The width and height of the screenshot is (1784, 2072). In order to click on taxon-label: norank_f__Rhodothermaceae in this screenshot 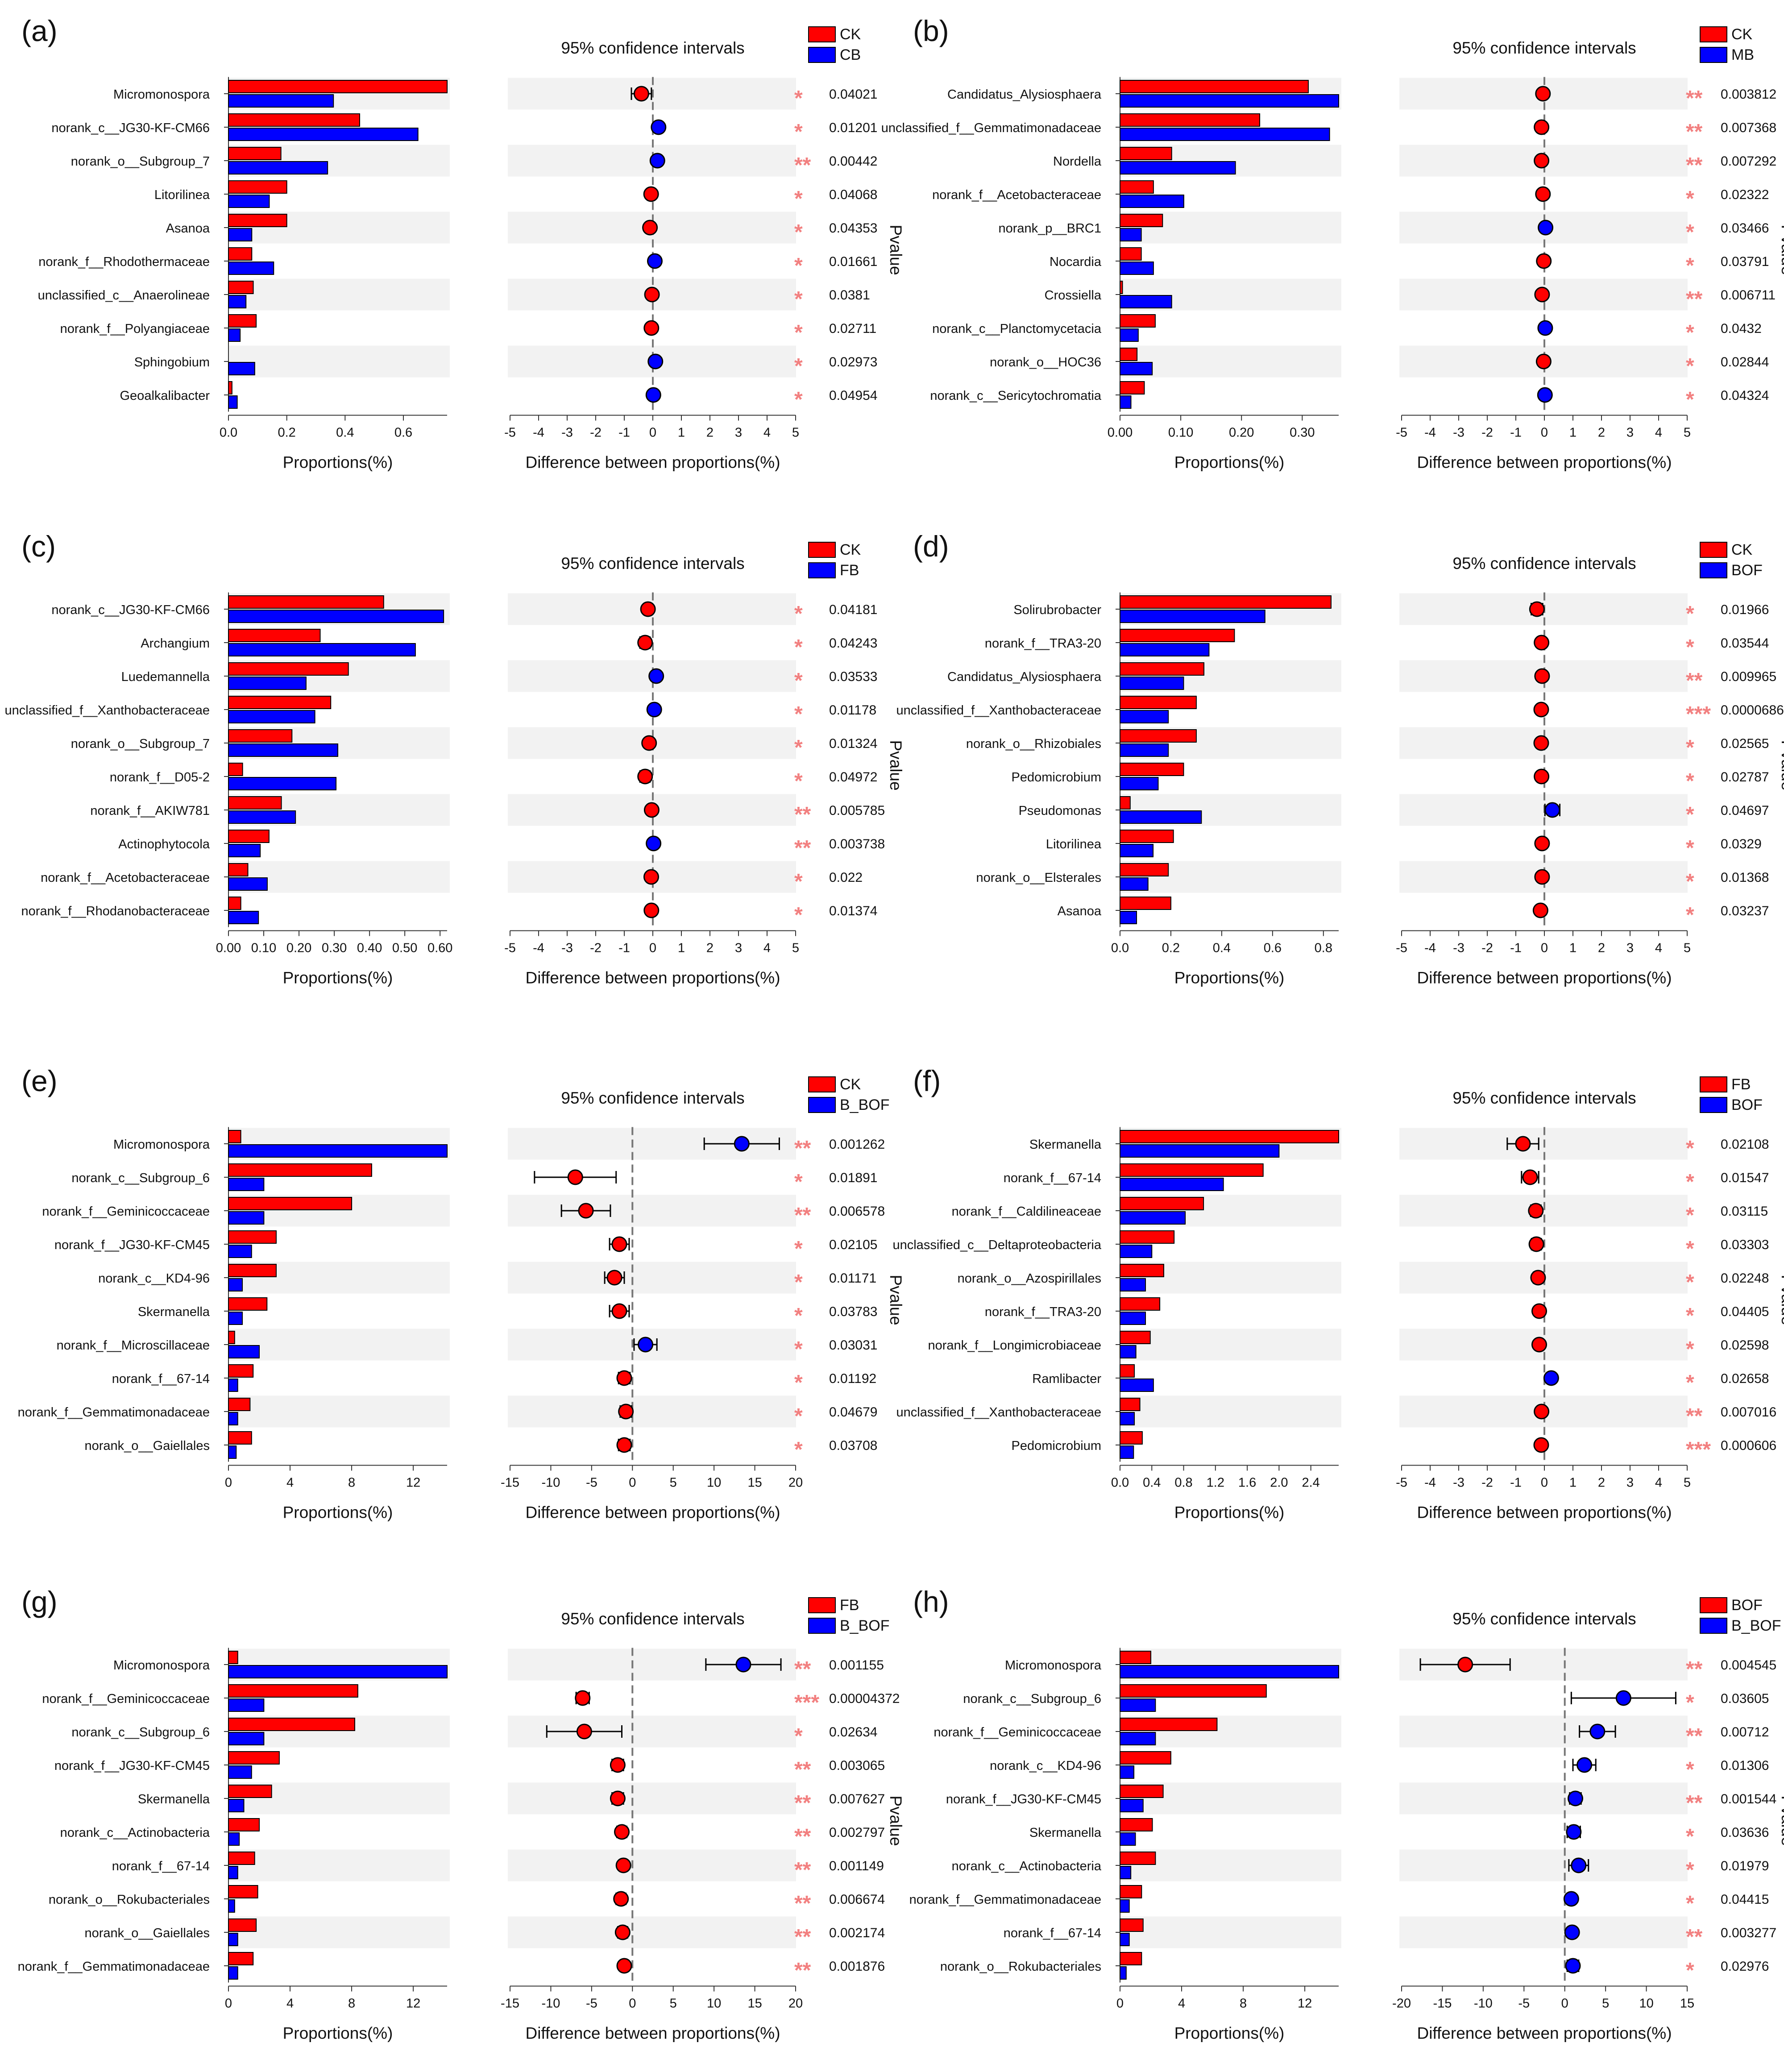, I will do `click(124, 262)`.